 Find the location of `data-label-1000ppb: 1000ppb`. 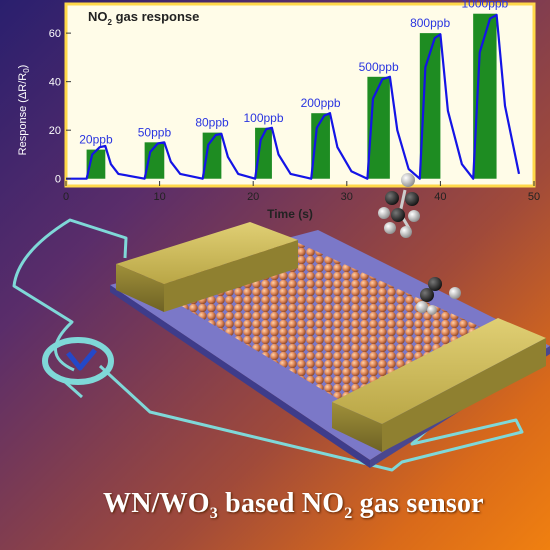

data-label-1000ppb: 1000ppb is located at coordinates (485, 5).